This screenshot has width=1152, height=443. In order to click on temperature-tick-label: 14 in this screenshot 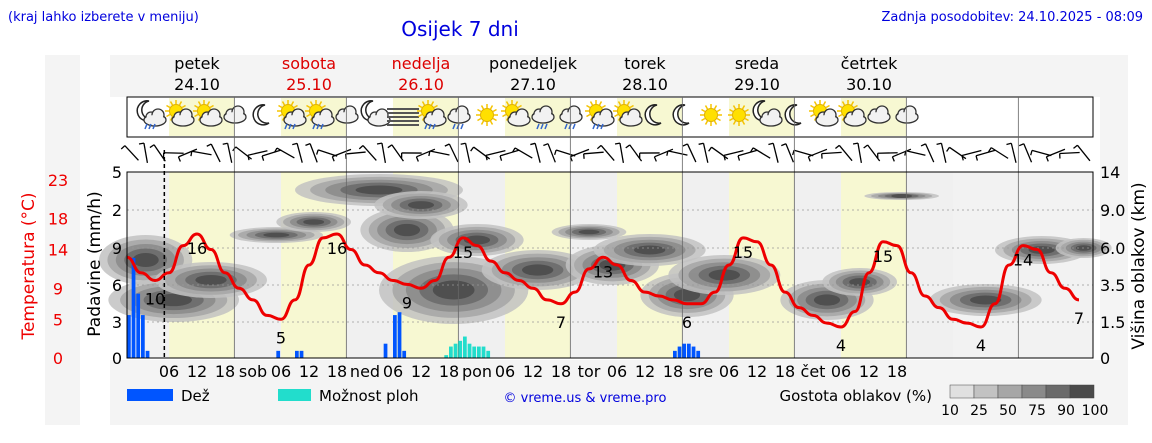, I will do `click(58, 250)`.